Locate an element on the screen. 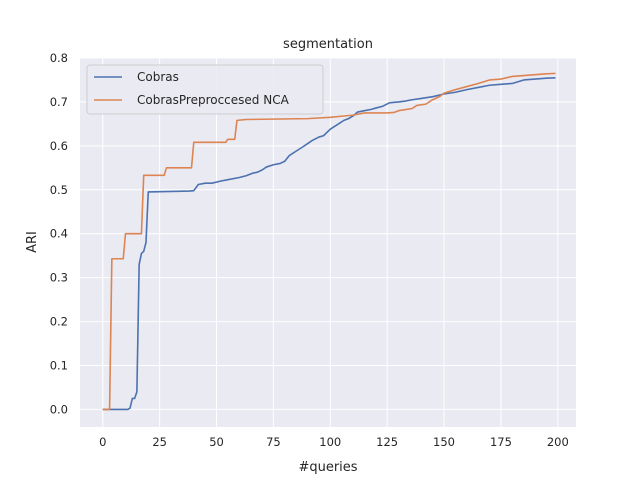 This screenshot has width=640, height=480. x-tick-labels: 0 25 50 75 100 125 150 175 200 is located at coordinates (334, 442).